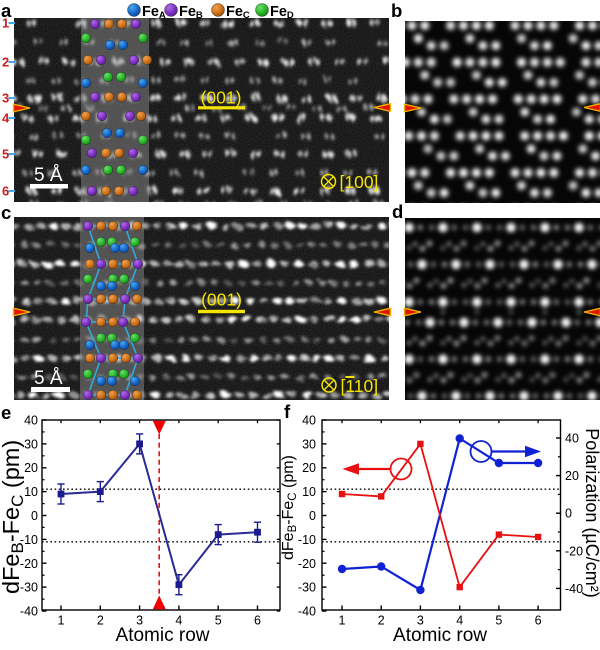 Image resolution: width=600 pixels, height=650 pixels. What do you see at coordinates (397, 211) in the screenshot?
I see `svg-text: d` at bounding box center [397, 211].